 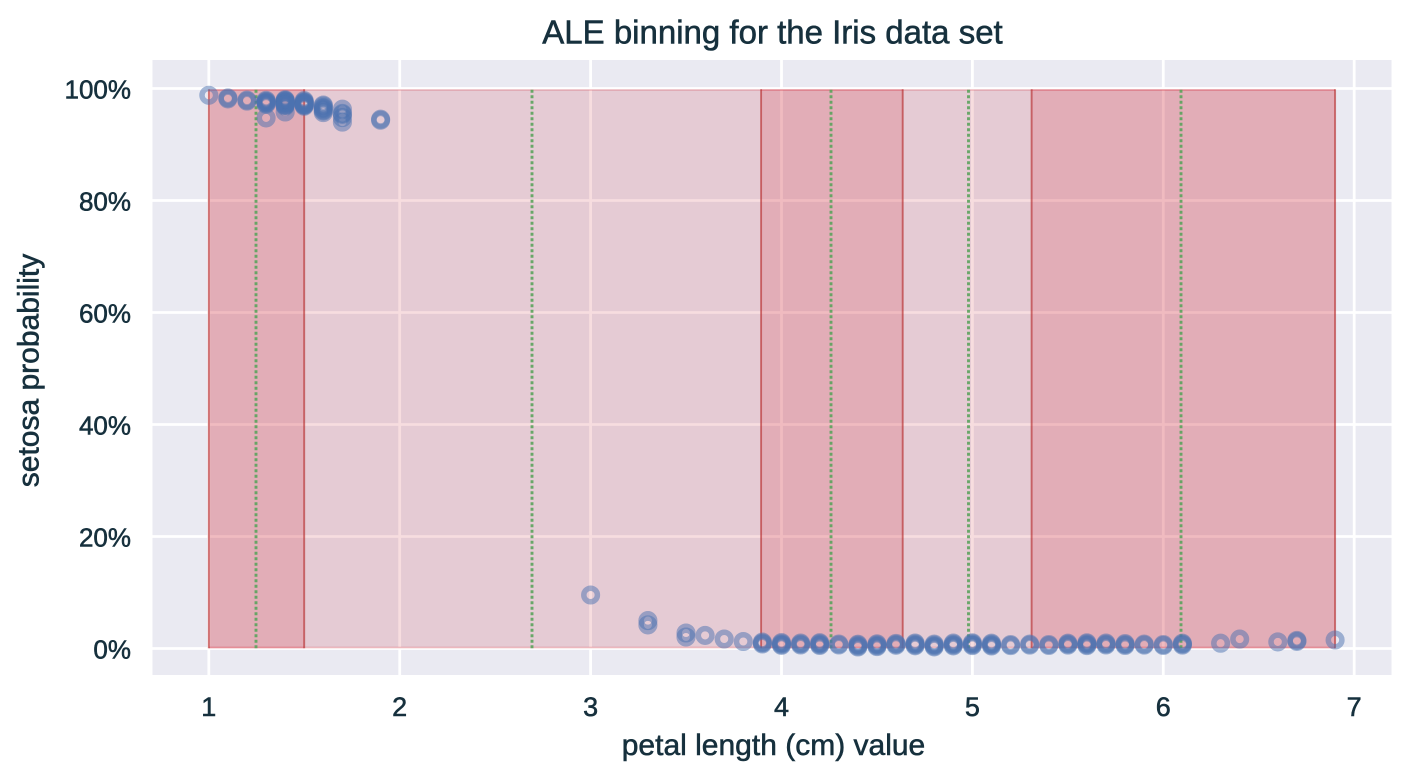 What do you see at coordinates (774, 745) in the screenshot?
I see `svg-text: petal length (cm) value` at bounding box center [774, 745].